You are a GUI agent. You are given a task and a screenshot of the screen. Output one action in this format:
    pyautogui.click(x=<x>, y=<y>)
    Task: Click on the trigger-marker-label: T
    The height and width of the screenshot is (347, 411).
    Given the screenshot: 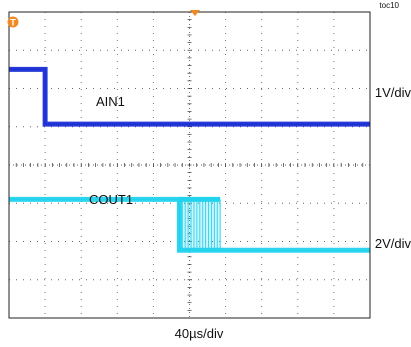 What is the action you would take?
    pyautogui.click(x=13, y=23)
    